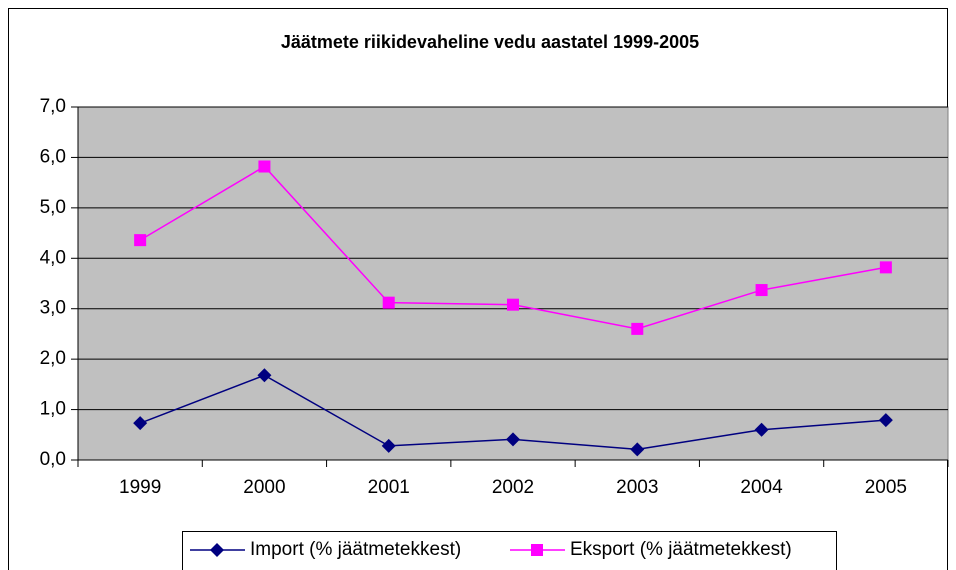 This screenshot has height=570, width=956. What do you see at coordinates (140, 487) in the screenshot?
I see `x-tick-label: 1999` at bounding box center [140, 487].